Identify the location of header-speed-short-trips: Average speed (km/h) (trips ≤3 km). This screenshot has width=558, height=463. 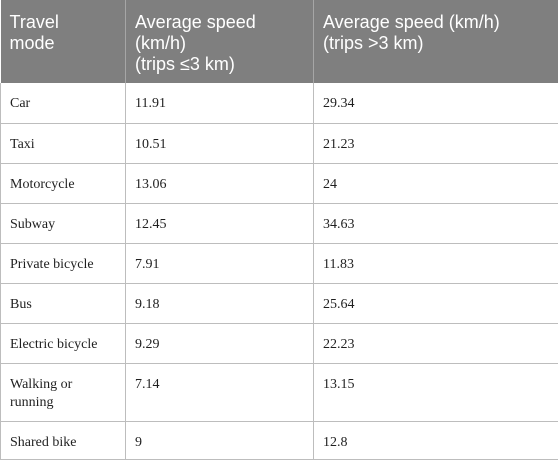
(219, 41).